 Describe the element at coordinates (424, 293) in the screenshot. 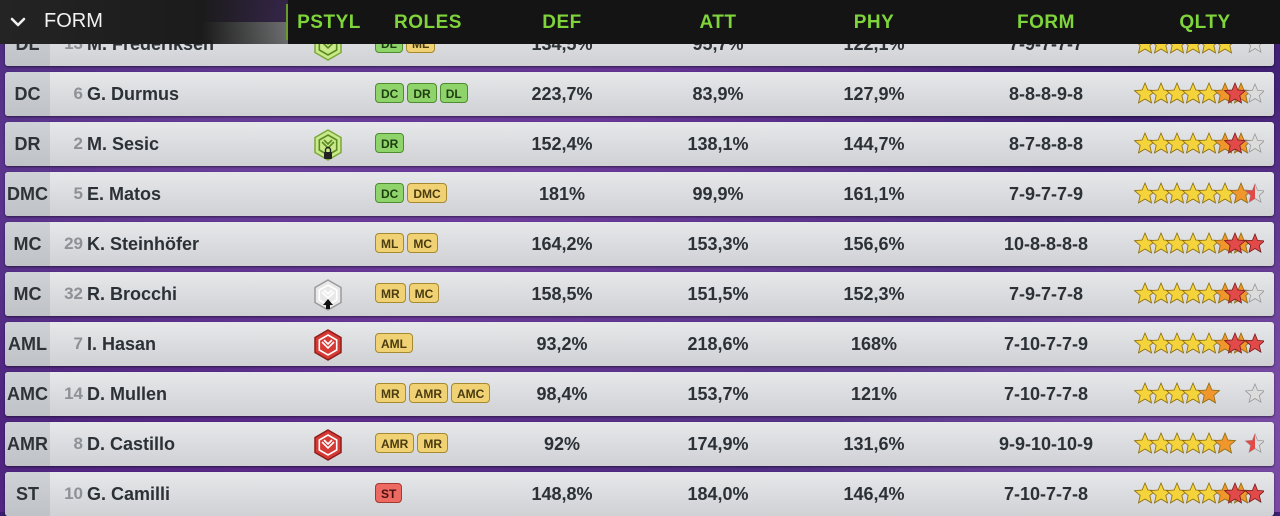

I see `role-badge: MC` at that location.